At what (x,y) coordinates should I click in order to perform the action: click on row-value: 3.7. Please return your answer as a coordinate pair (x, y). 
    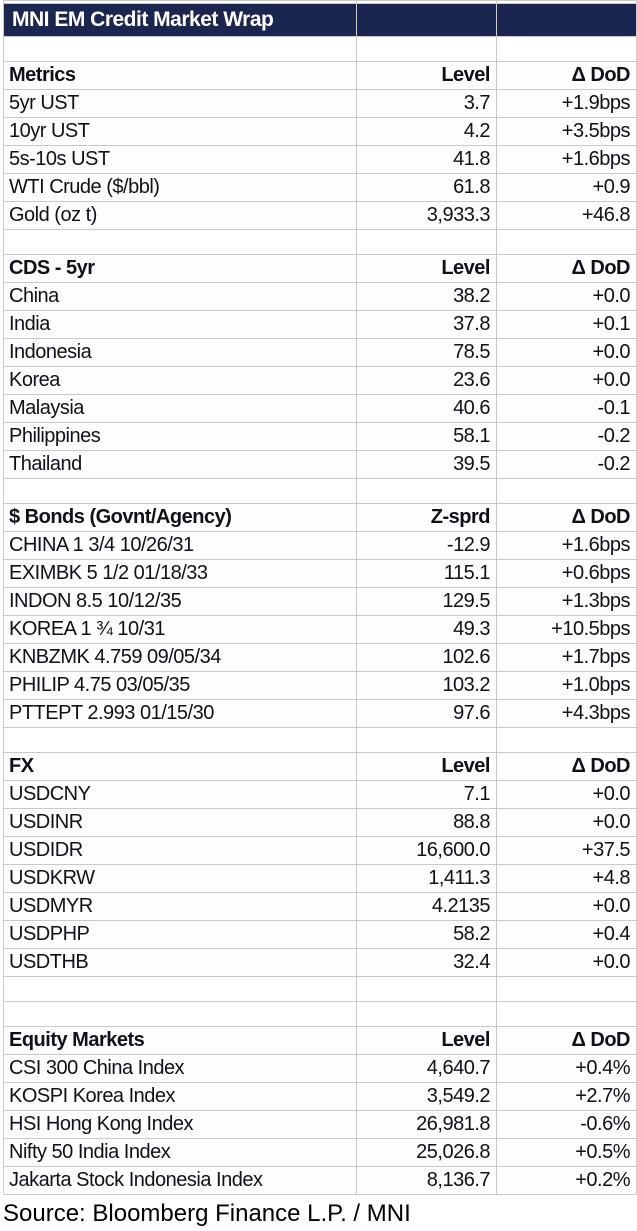
    Looking at the image, I should click on (426, 103).